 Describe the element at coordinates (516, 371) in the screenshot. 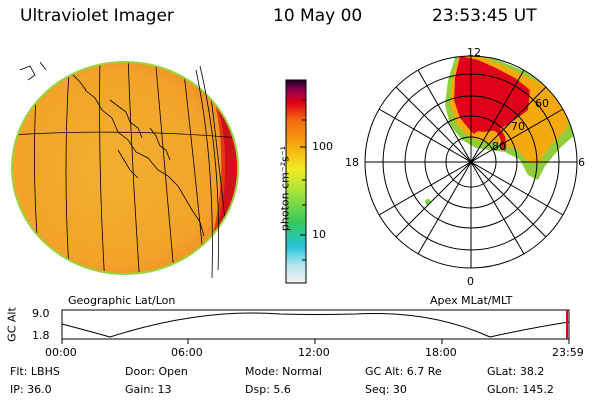

I see `info-glat: GLat: 38.2` at that location.